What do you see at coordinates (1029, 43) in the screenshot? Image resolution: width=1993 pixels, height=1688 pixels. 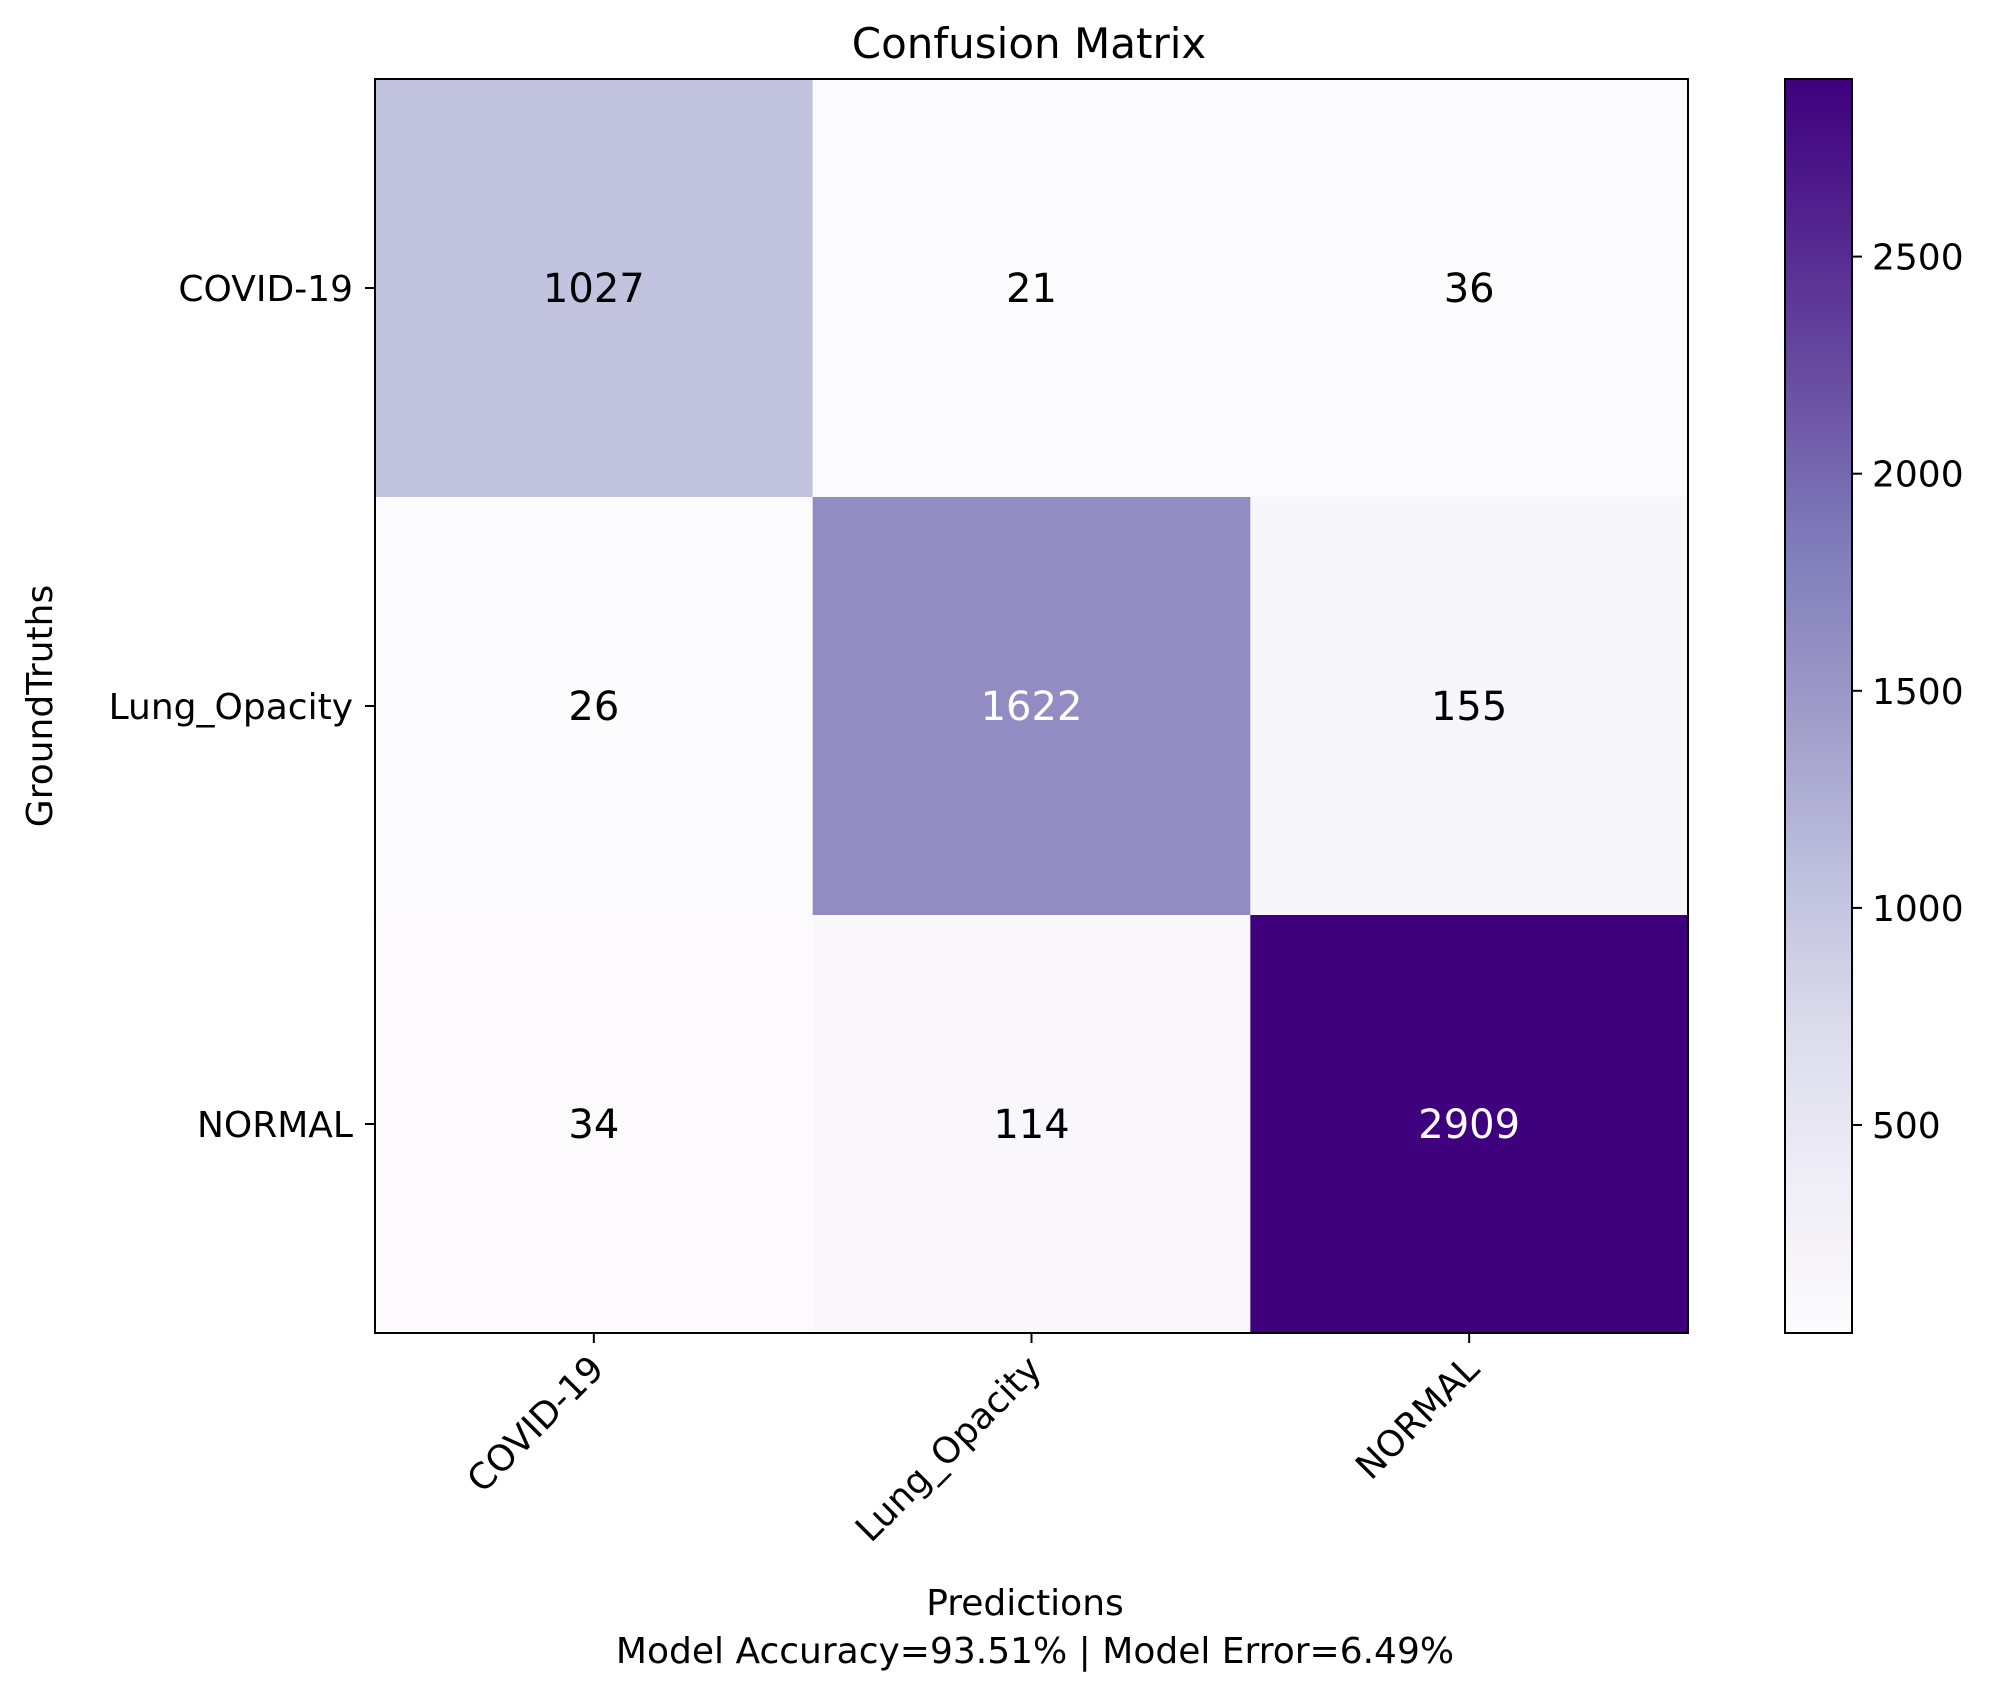 I see `chart-title: Confusion Matrix` at bounding box center [1029, 43].